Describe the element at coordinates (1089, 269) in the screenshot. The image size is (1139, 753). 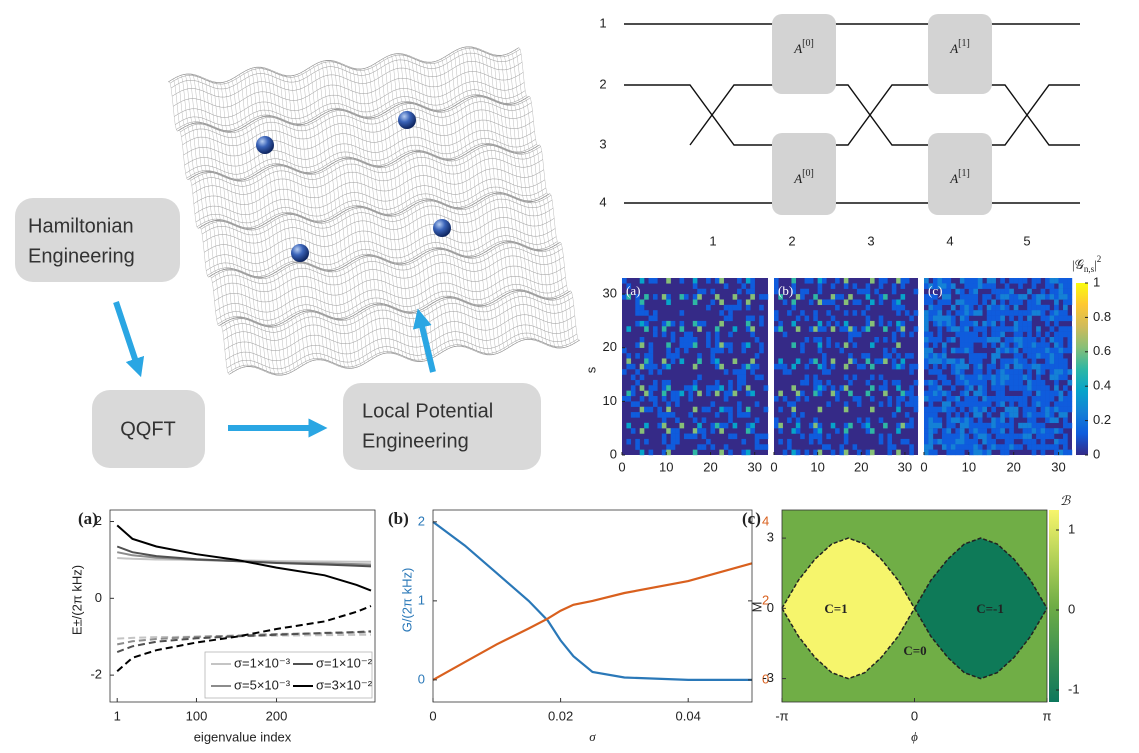
I see `colorbar-title-part: n,s` at that location.